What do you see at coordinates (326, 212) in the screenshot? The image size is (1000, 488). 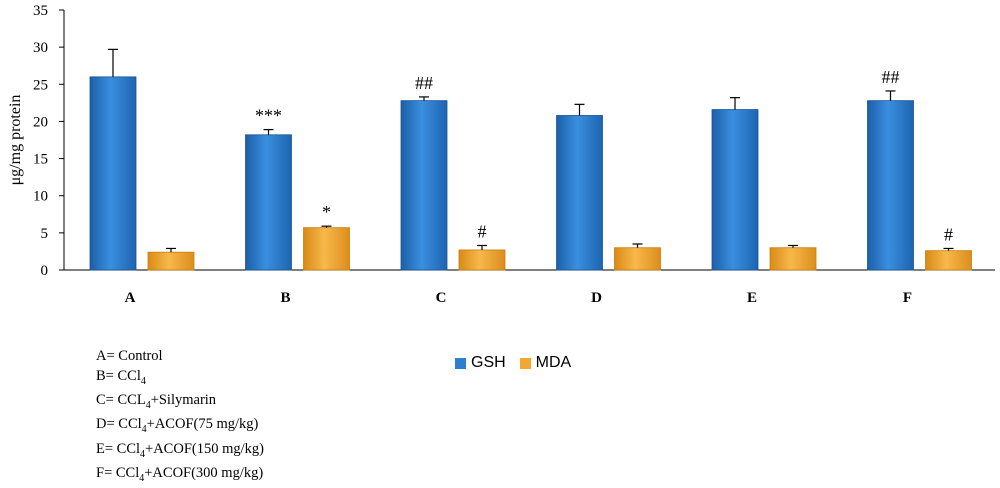 I see `significance-mda-B: *` at bounding box center [326, 212].